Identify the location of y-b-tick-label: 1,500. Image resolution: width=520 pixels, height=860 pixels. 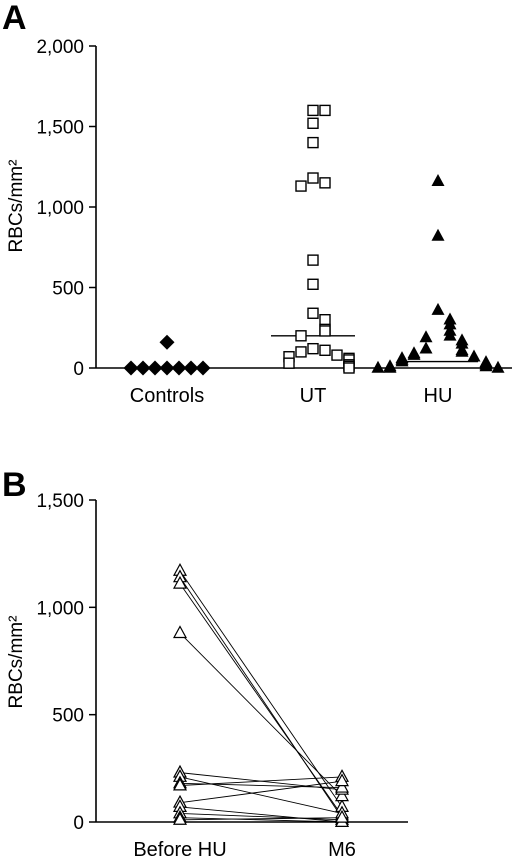
(60, 501).